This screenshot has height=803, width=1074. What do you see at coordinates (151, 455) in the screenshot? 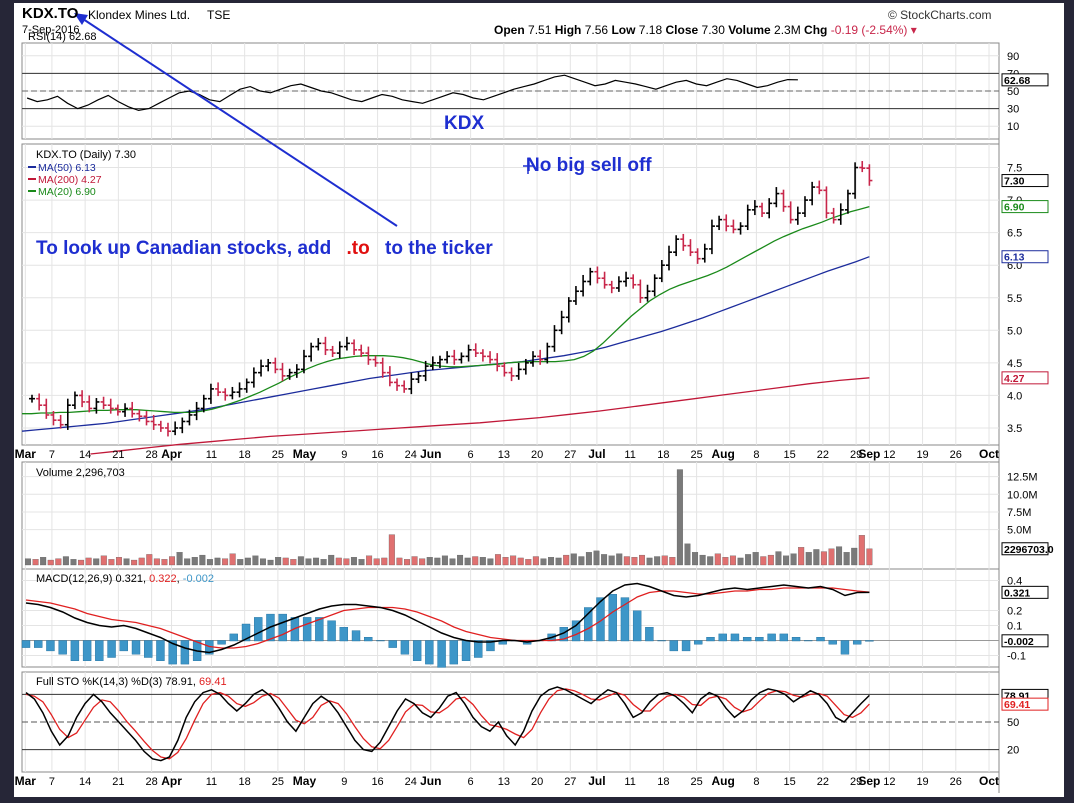
I see `xlabel-top-4: 28` at bounding box center [151, 455].